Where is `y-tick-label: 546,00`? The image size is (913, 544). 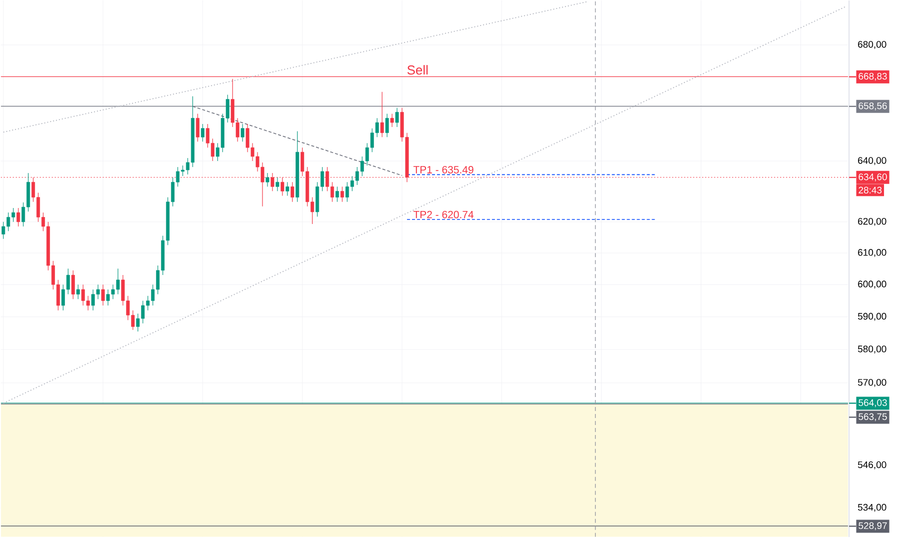
y-tick-label: 546,00 is located at coordinates (872, 465).